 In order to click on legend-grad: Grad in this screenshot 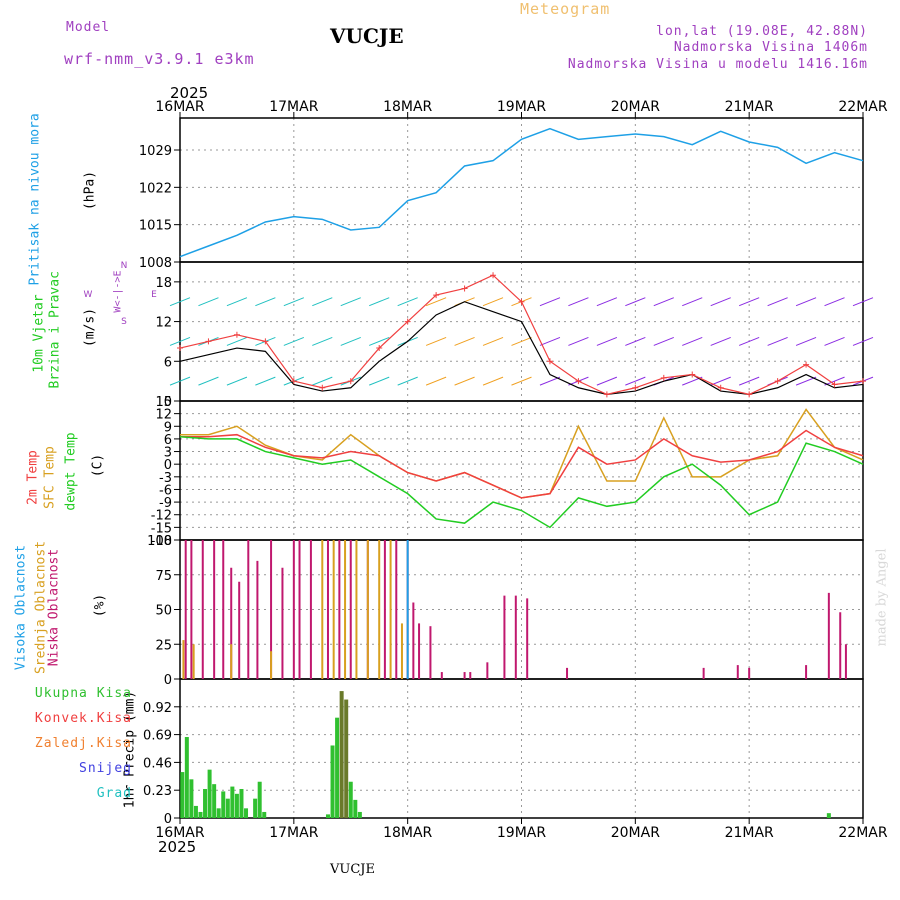, I will do `click(114, 793)`.